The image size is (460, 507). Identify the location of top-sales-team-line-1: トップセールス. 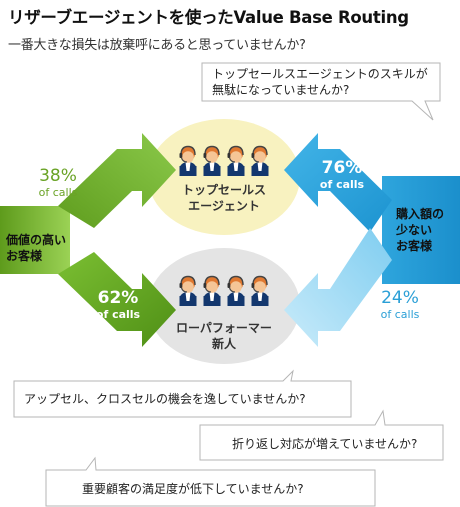
(223, 190).